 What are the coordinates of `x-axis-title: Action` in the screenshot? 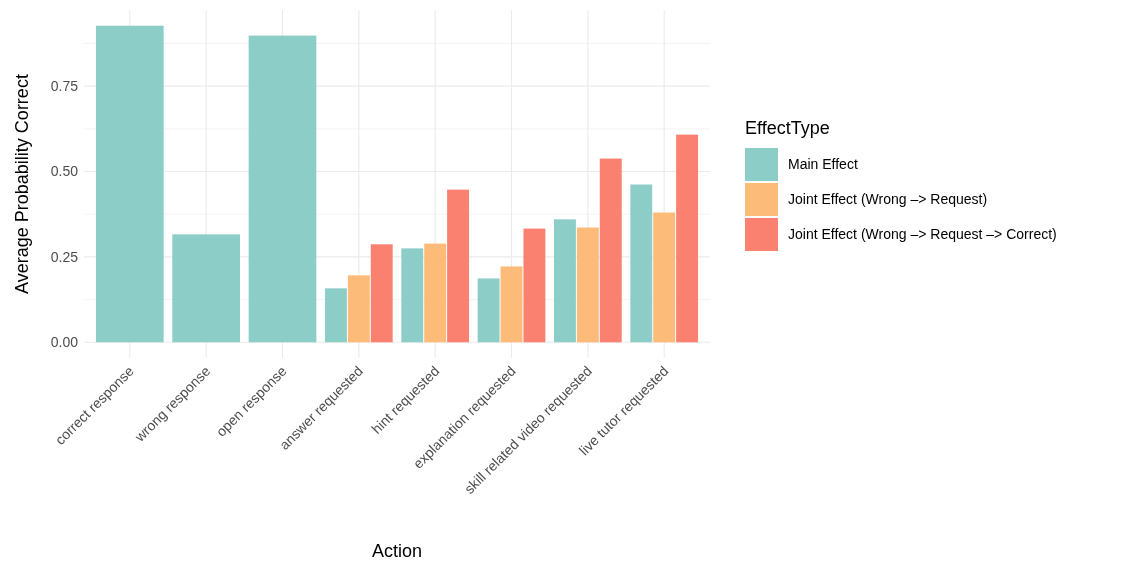 It's located at (397, 551).